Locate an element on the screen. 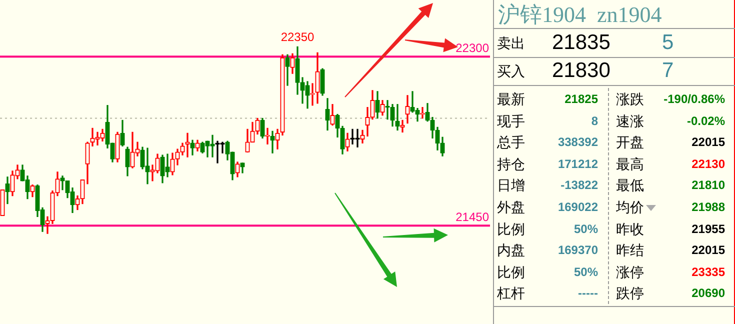 The height and width of the screenshot is (324, 735). text: 23335 is located at coordinates (708, 272).